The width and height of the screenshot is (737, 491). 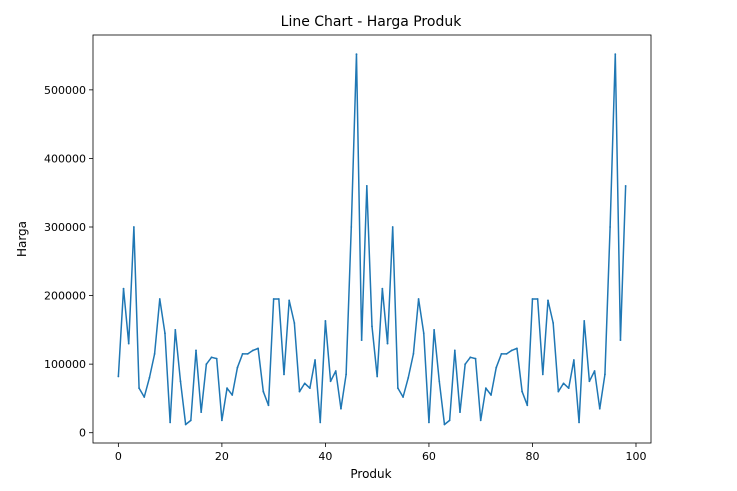 What do you see at coordinates (65, 158) in the screenshot?
I see `y-tick-label: 400000` at bounding box center [65, 158].